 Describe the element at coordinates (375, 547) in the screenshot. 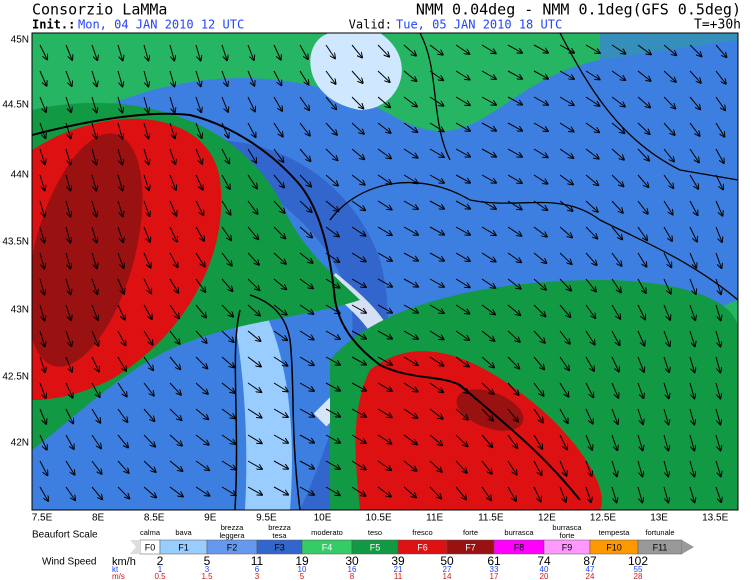

I see `beaufort-code: F5` at that location.